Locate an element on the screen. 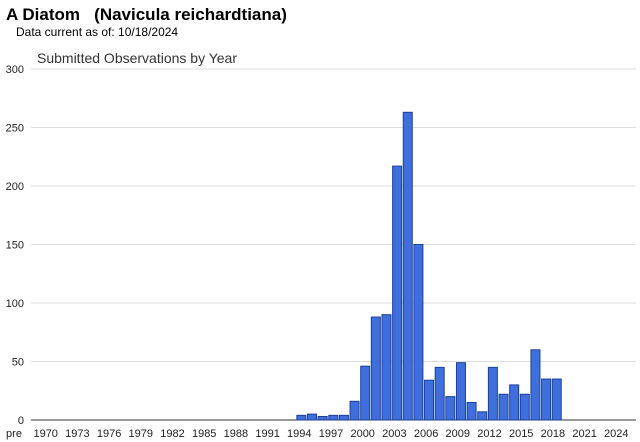  x-tick-label: 2015 is located at coordinates (521, 434).